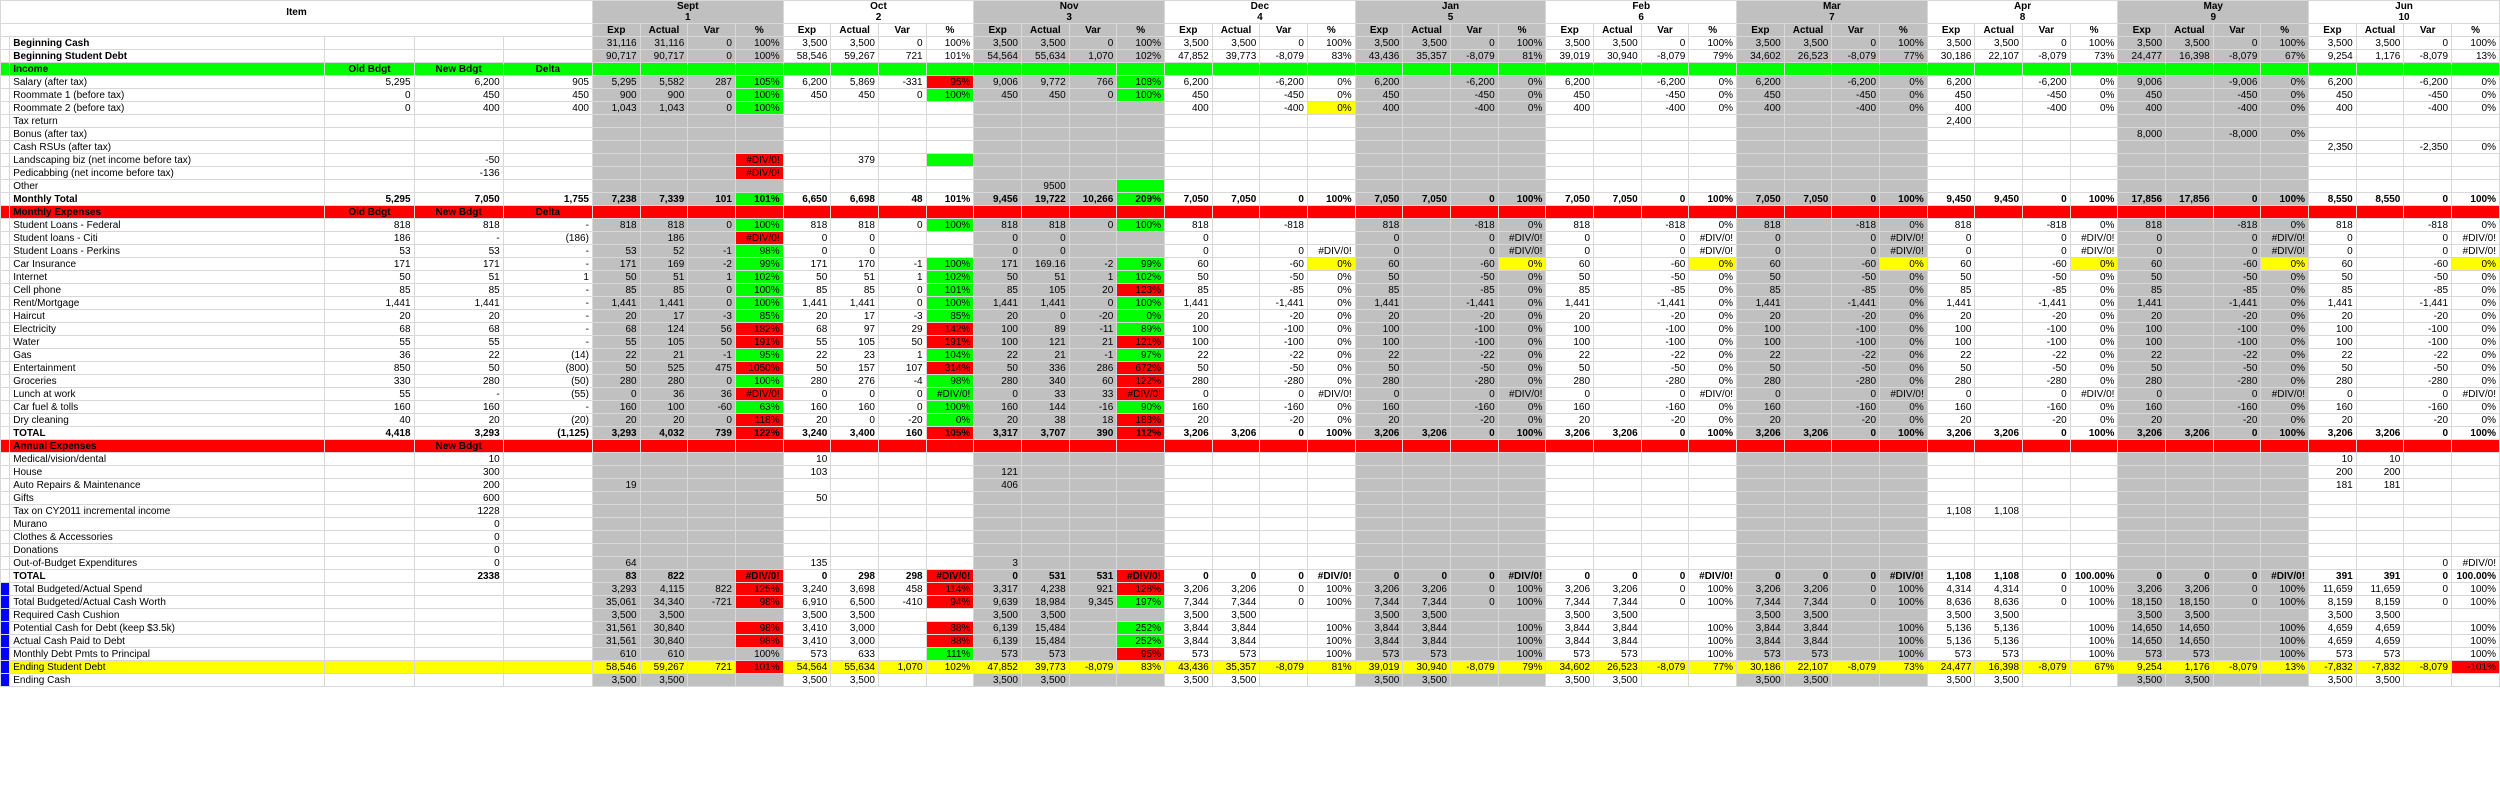  What do you see at coordinates (369, 277) in the screenshot?
I see `budget-summary-cell: 50` at bounding box center [369, 277].